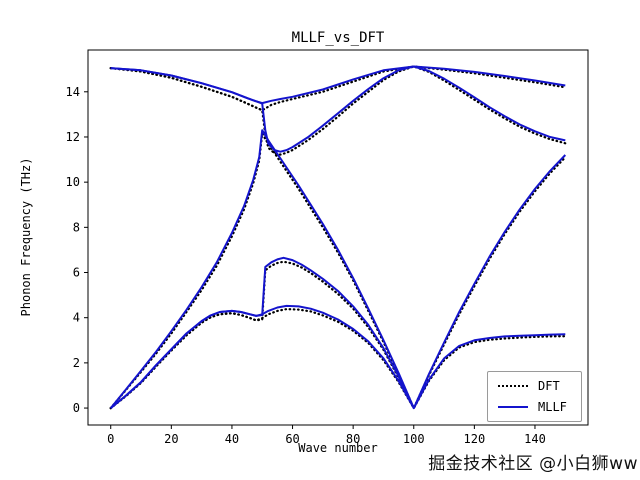 The width and height of the screenshot is (640, 480). What do you see at coordinates (532, 386) in the screenshot?
I see `legend-entry-dft: DFT` at bounding box center [532, 386].